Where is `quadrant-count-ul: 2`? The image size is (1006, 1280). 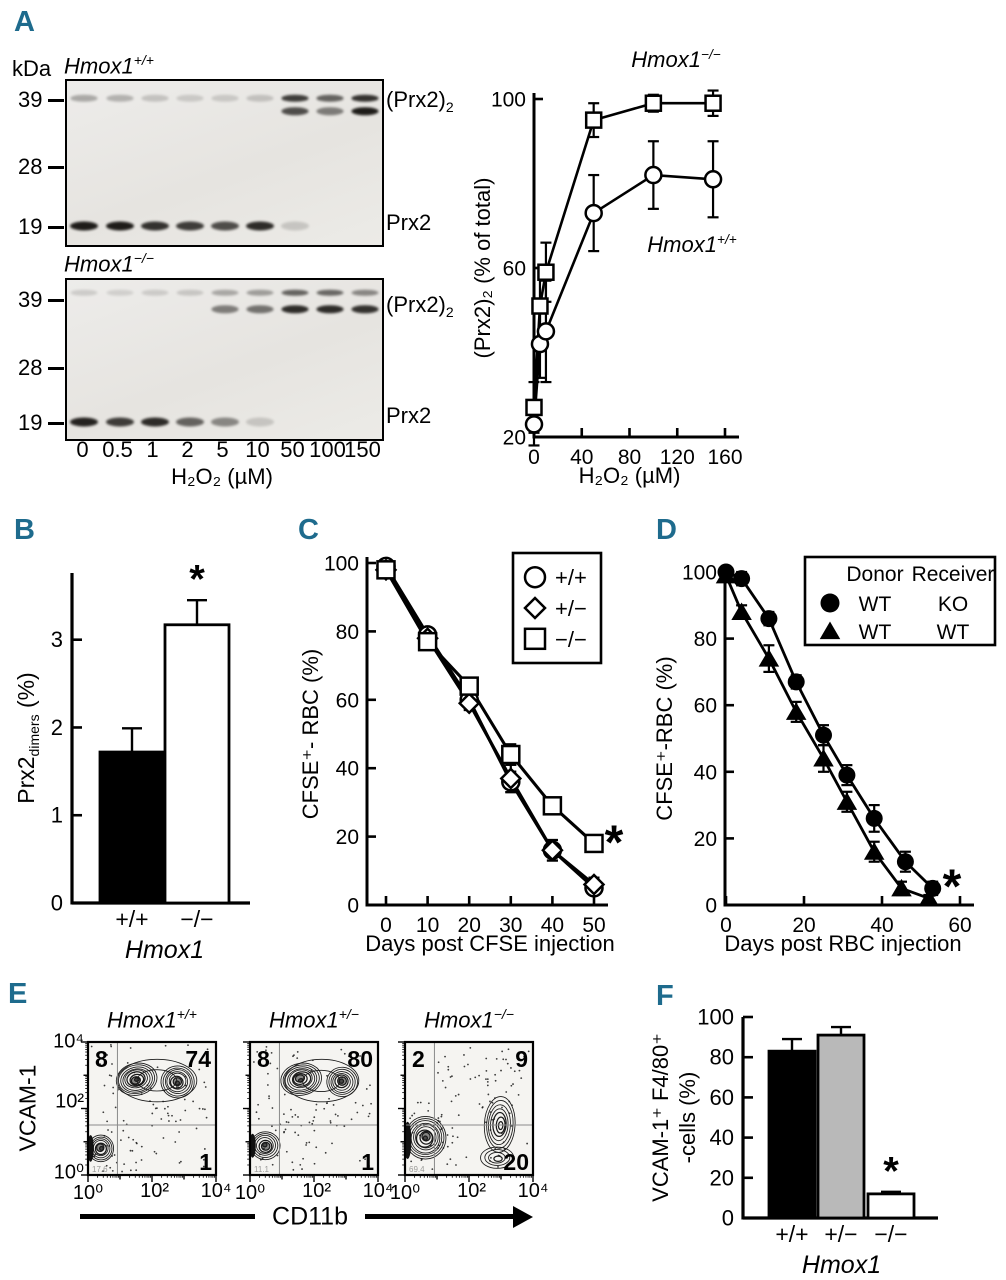 quadrant-count-ul: 2 is located at coordinates (418, 1059).